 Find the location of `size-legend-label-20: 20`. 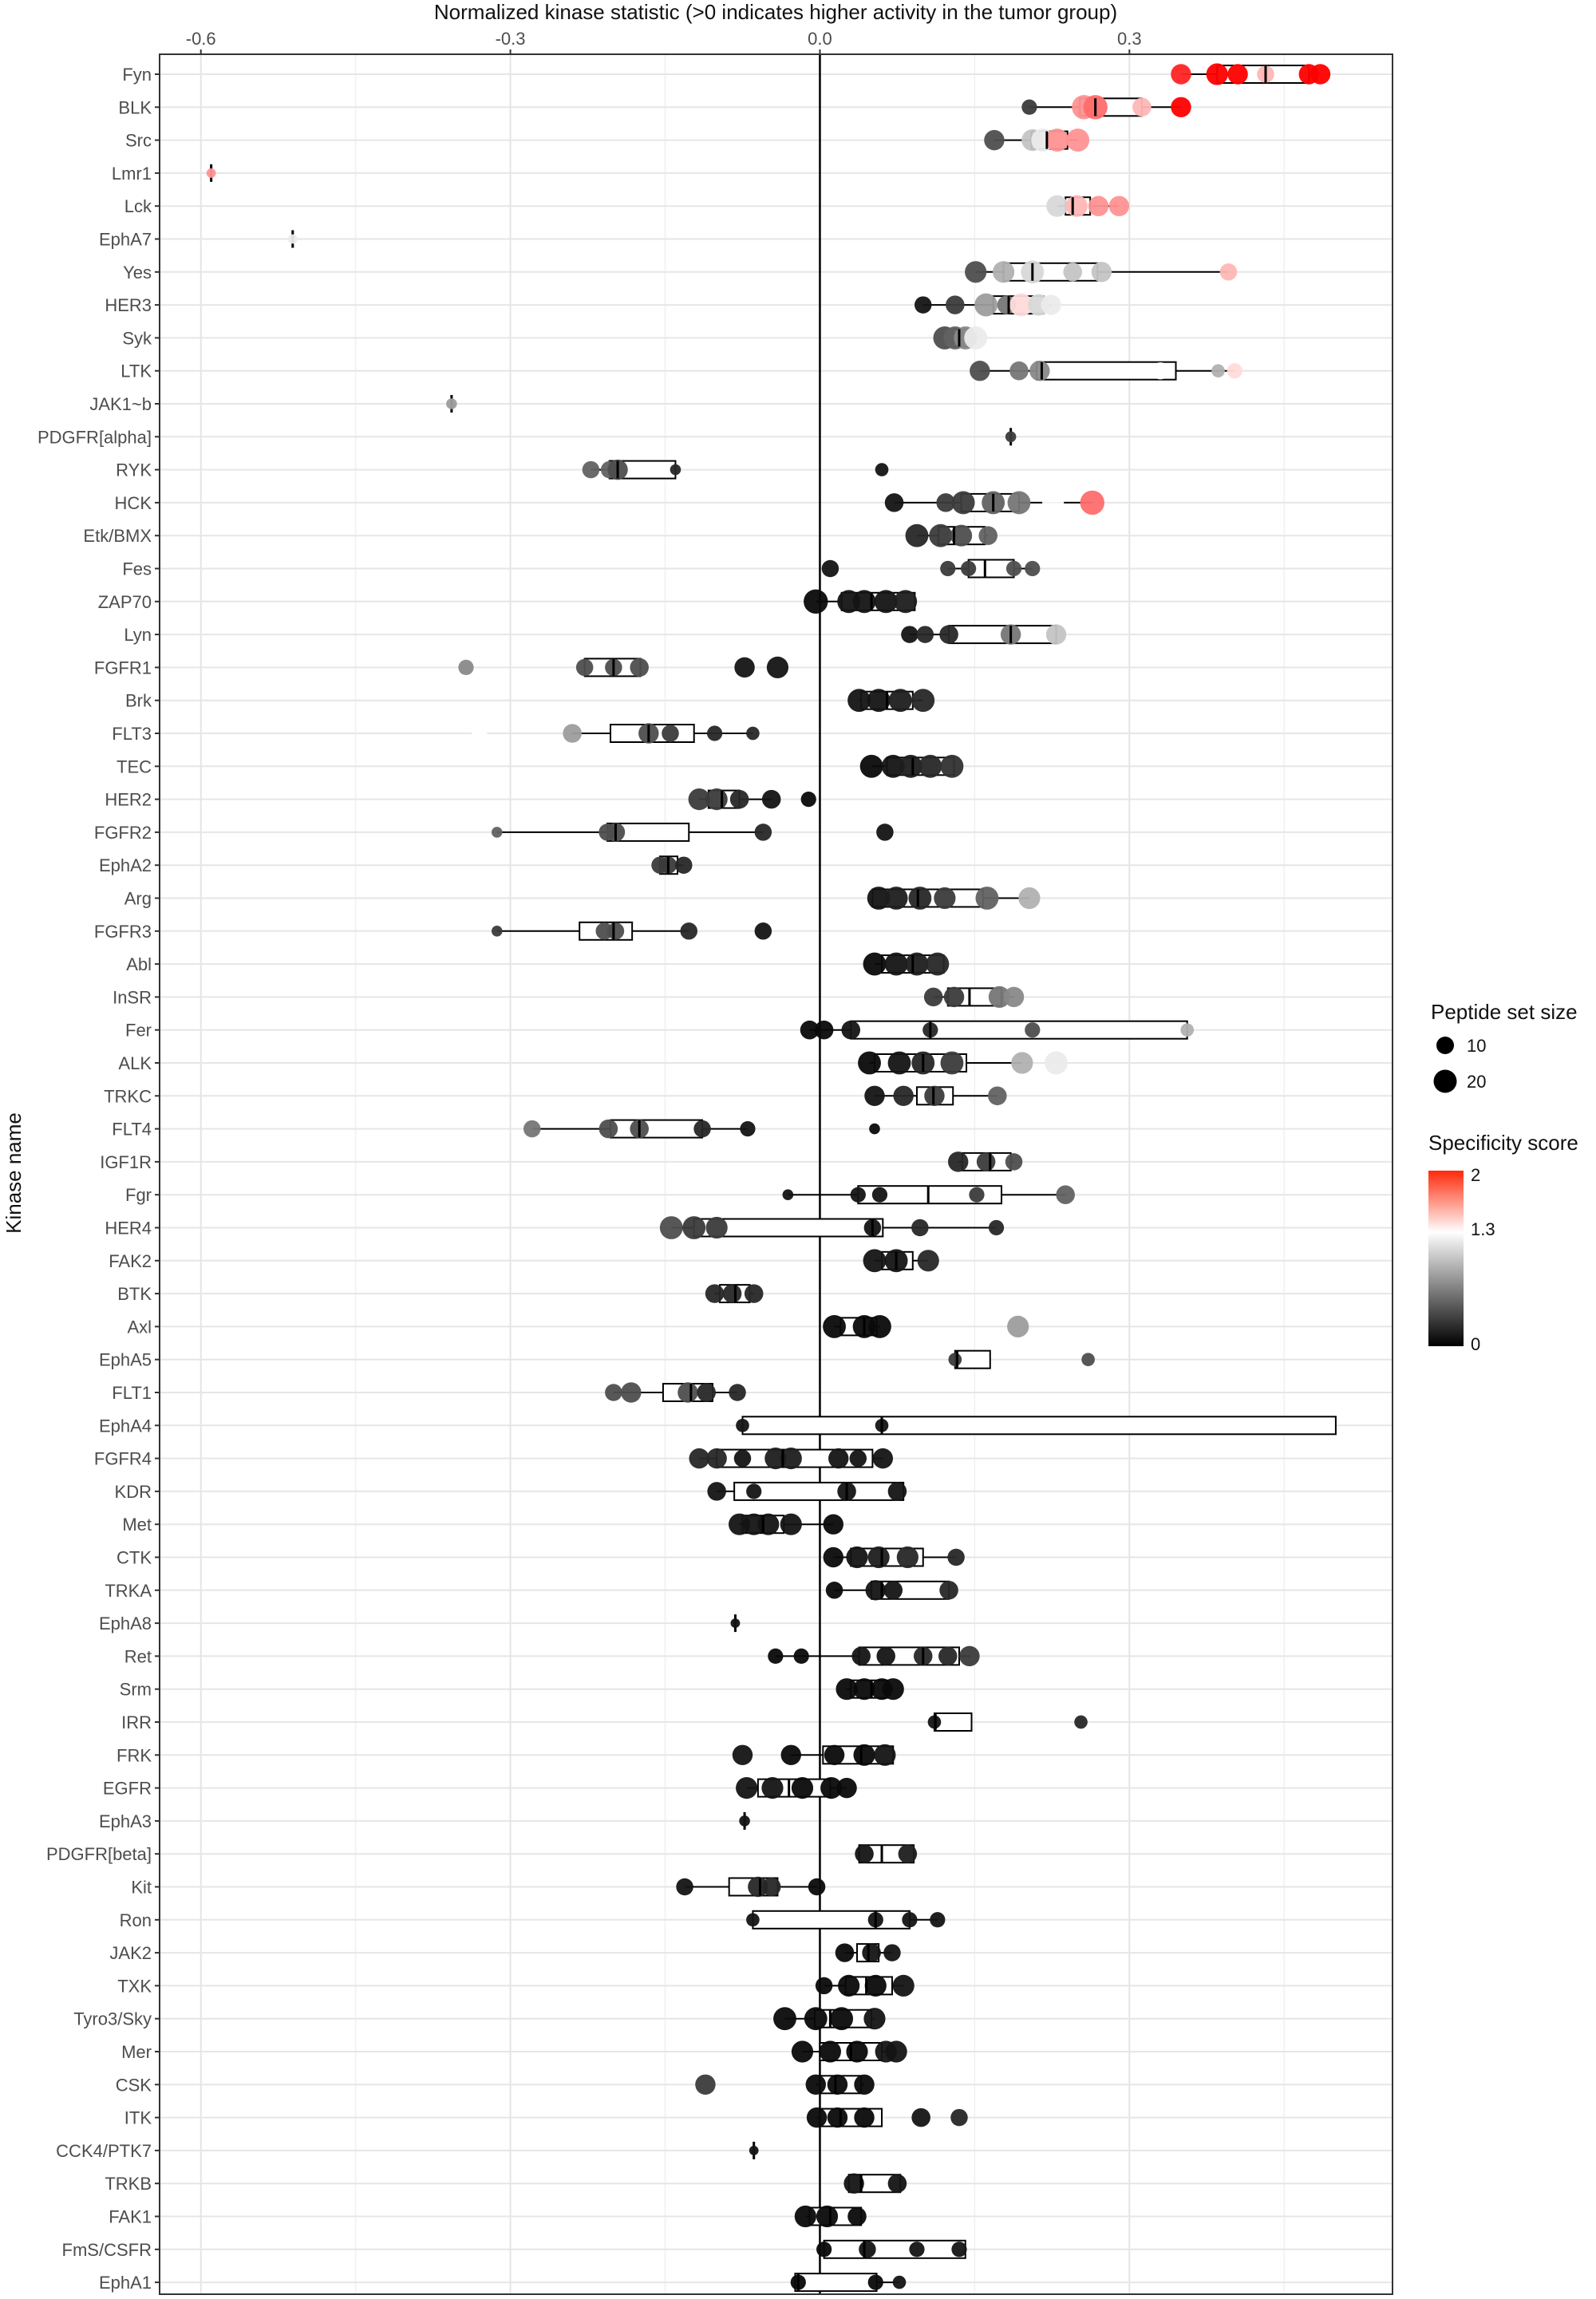

size-legend-label-20: 20 is located at coordinates (1476, 1082).